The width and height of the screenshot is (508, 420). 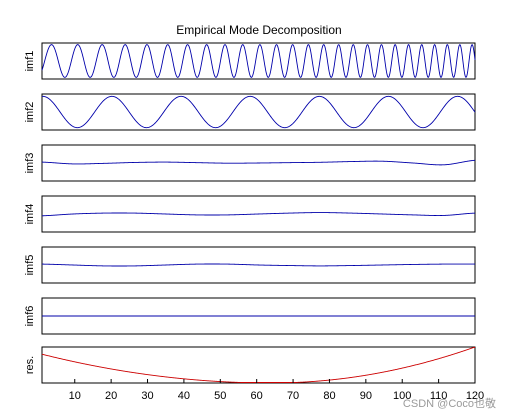 What do you see at coordinates (250, 316) in the screenshot?
I see `panel-imf6: imf6` at bounding box center [250, 316].